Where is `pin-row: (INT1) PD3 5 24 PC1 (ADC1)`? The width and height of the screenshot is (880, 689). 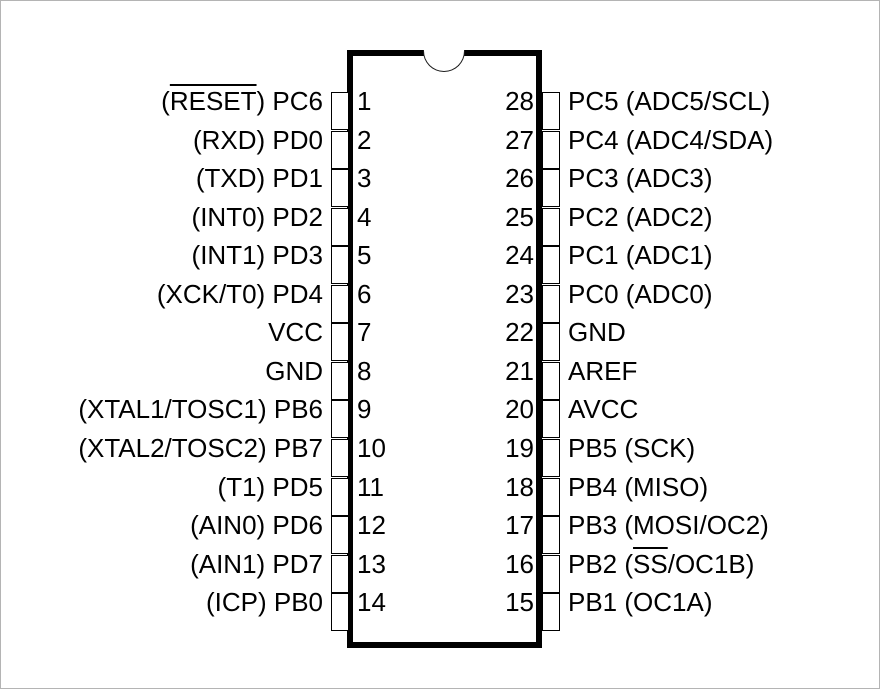 pin-row: (INT1) PD3 5 24 PC1 (ADC1) is located at coordinates (440, 260).